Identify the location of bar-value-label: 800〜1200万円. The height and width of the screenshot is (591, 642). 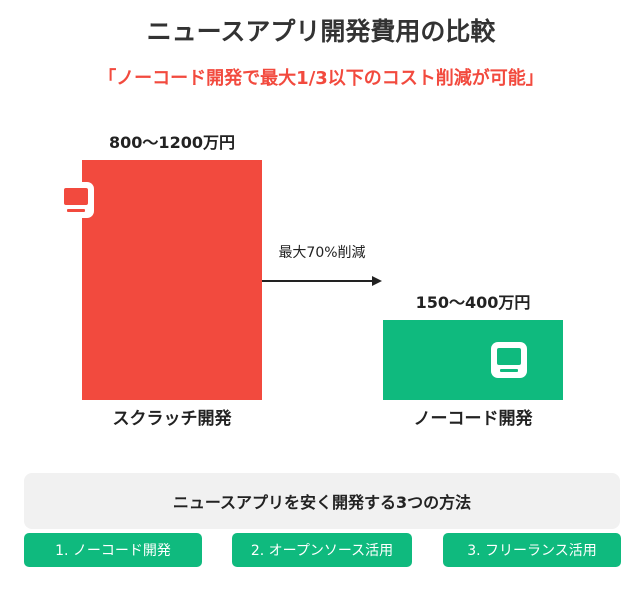
(172, 142).